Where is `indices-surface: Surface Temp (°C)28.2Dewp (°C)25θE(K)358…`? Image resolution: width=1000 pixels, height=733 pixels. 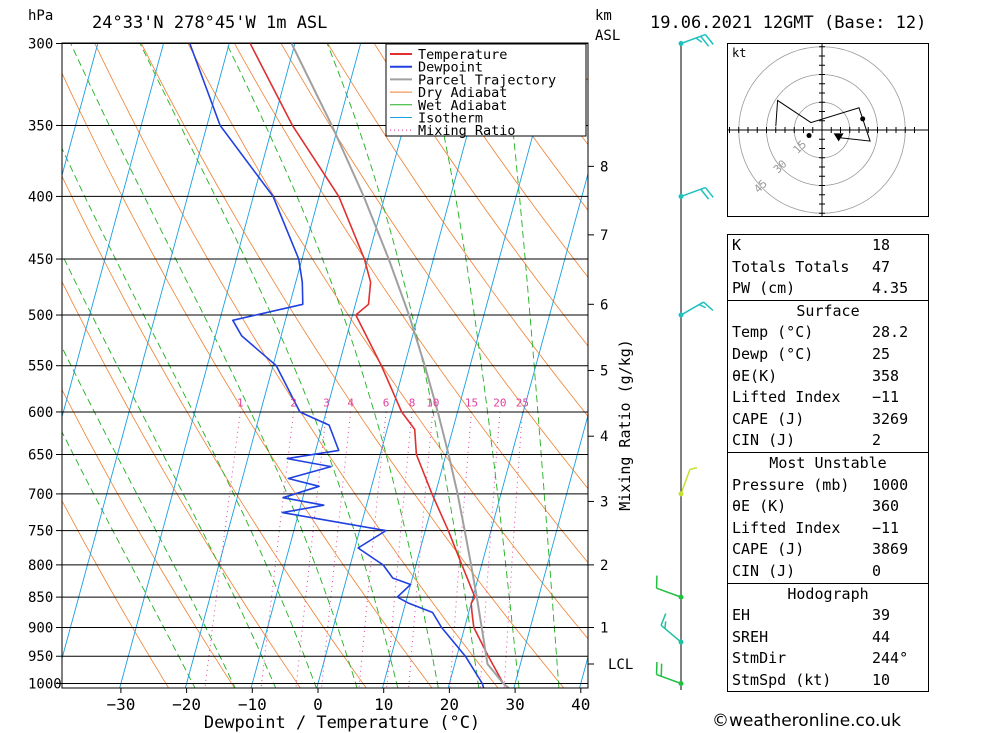
indices-surface: Surface Temp (°C)28.2Dewp (°C)25θE(K)358… is located at coordinates (828, 376).